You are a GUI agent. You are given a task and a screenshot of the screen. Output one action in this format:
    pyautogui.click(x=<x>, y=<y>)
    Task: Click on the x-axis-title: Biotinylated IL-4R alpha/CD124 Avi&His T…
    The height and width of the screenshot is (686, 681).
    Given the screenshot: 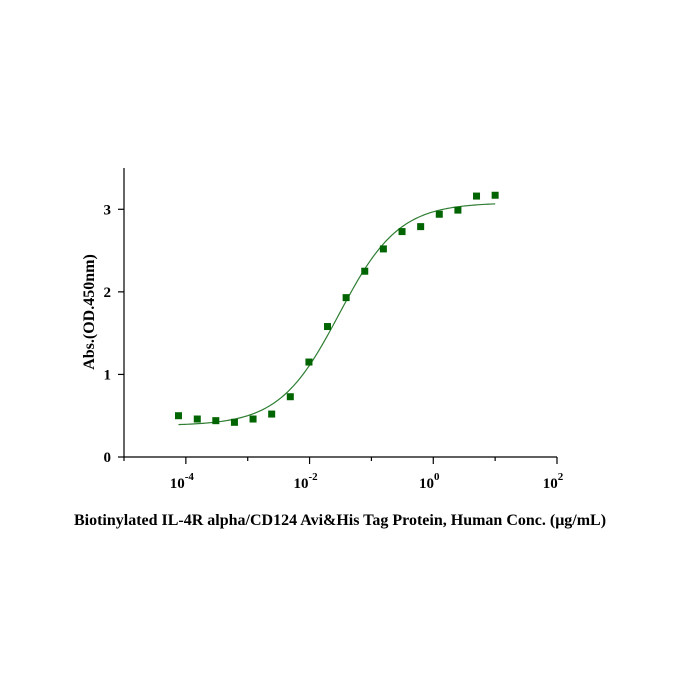 What is the action you would take?
    pyautogui.click(x=340, y=520)
    